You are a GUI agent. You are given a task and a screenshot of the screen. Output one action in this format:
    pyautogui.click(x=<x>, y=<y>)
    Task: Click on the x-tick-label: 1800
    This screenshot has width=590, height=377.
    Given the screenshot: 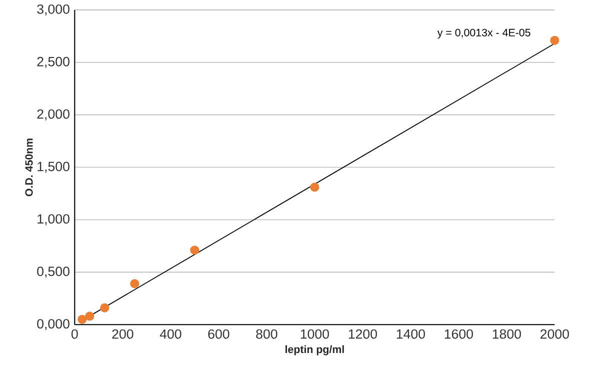 What is the action you would take?
    pyautogui.click(x=506, y=334)
    